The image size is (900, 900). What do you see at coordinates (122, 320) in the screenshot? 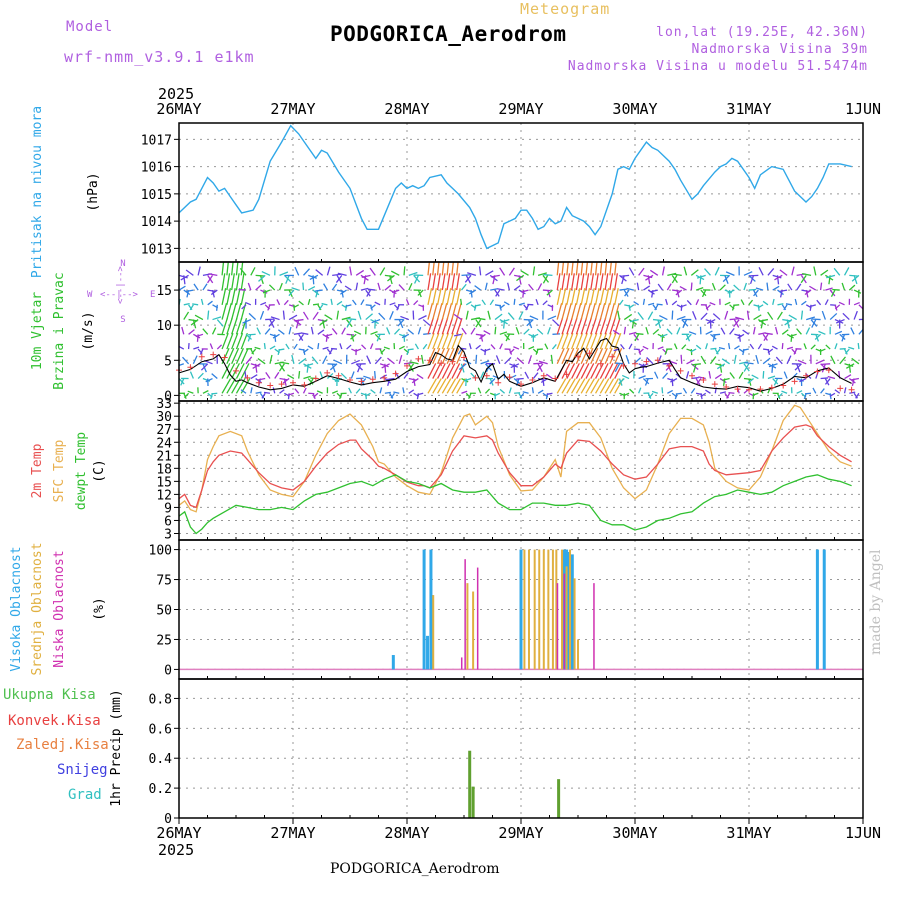
I see `compass-s: S` at bounding box center [122, 320].